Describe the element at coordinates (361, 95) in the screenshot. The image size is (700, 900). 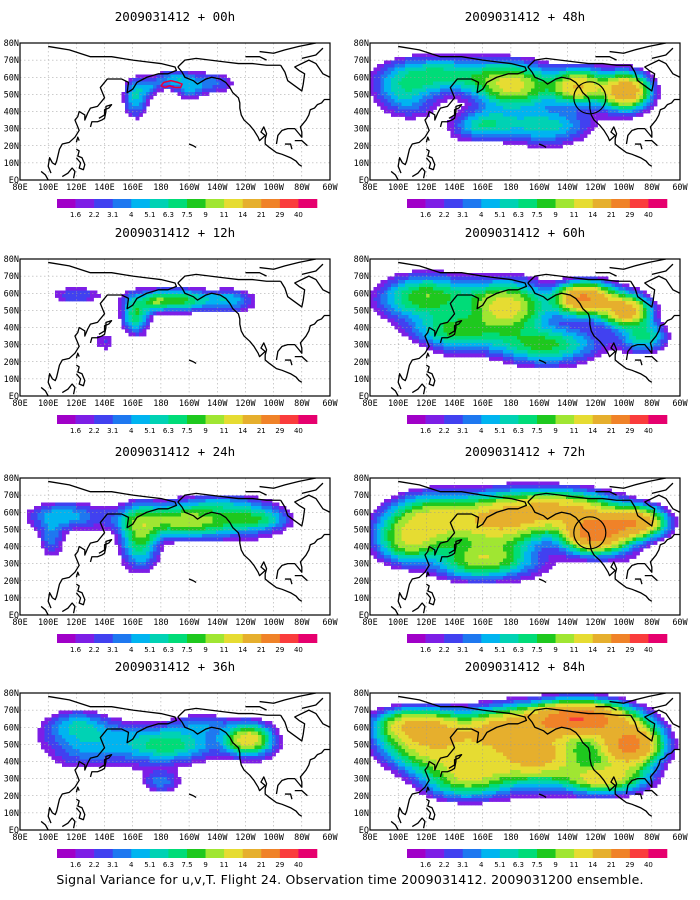
I see `lat-tick-label: 50N` at that location.